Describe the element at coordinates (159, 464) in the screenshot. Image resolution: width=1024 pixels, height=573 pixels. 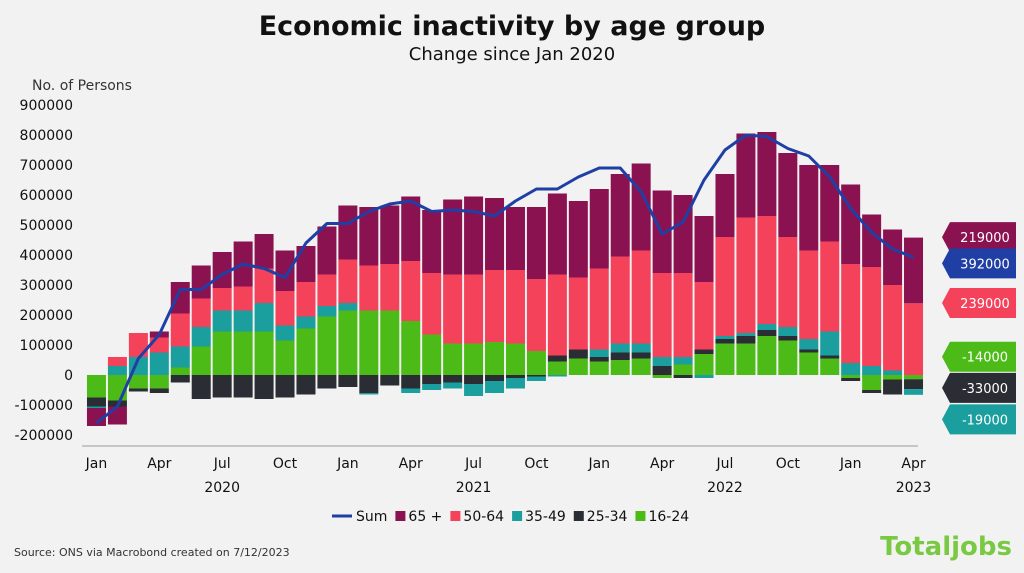
I see `x-tick-label: Apr` at that location.